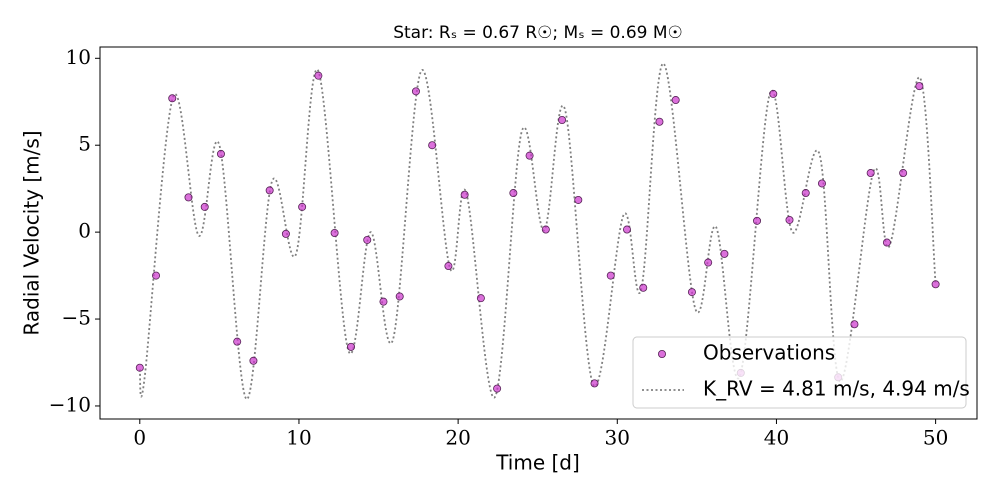  I want to click on legend-label: Observations, so click(769, 353).